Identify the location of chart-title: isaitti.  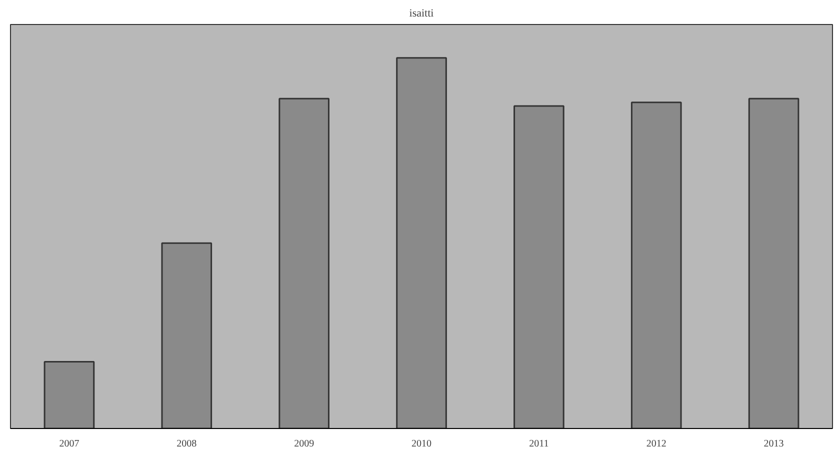
(421, 14).